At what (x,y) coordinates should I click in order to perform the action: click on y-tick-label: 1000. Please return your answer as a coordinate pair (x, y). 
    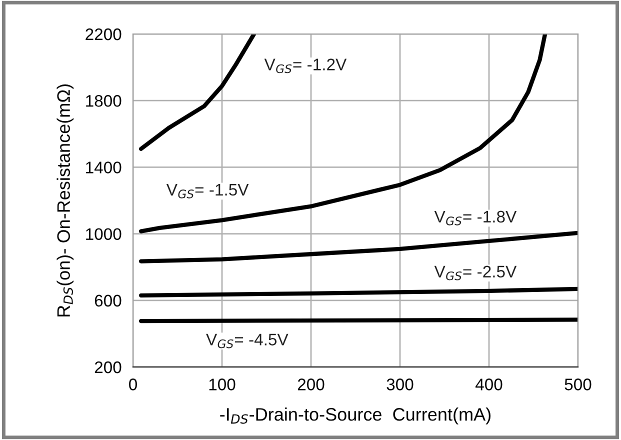
    Looking at the image, I should click on (104, 234).